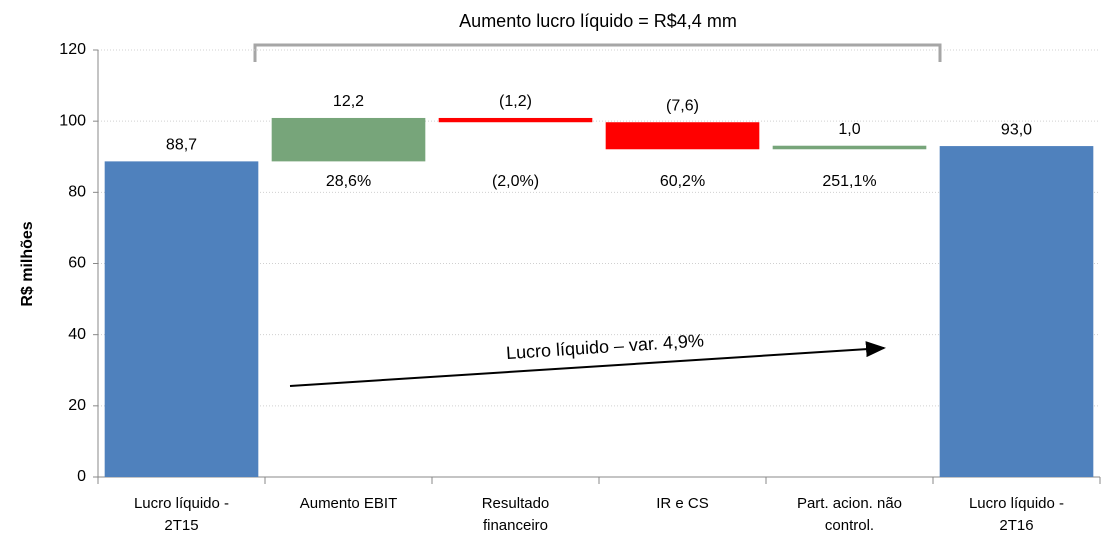 Image resolution: width=1111 pixels, height=547 pixels. Describe the element at coordinates (181, 145) in the screenshot. I see `value-label: 88,7` at that location.